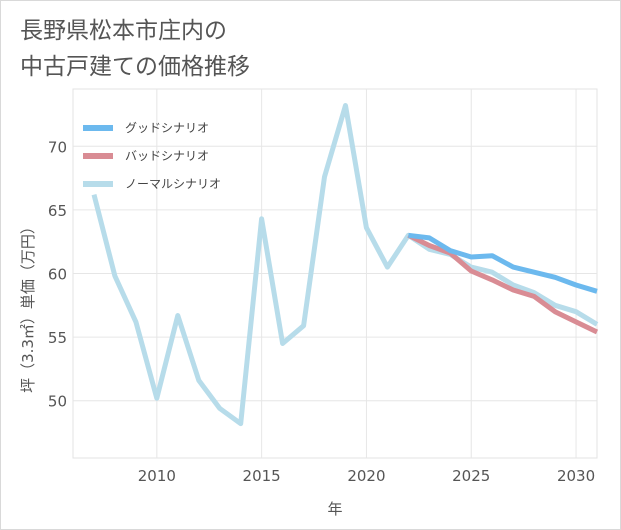 The image size is (621, 530). Describe the element at coordinates (167, 156) in the screenshot. I see `legend-label: バッドシナリオ` at that location.